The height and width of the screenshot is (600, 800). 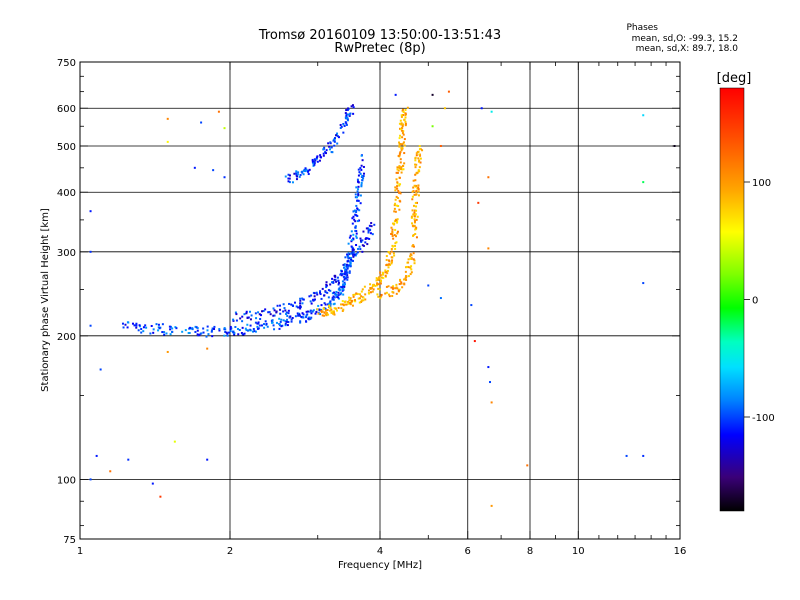 I want to click on x-tick-label: 1, so click(x=80, y=551).